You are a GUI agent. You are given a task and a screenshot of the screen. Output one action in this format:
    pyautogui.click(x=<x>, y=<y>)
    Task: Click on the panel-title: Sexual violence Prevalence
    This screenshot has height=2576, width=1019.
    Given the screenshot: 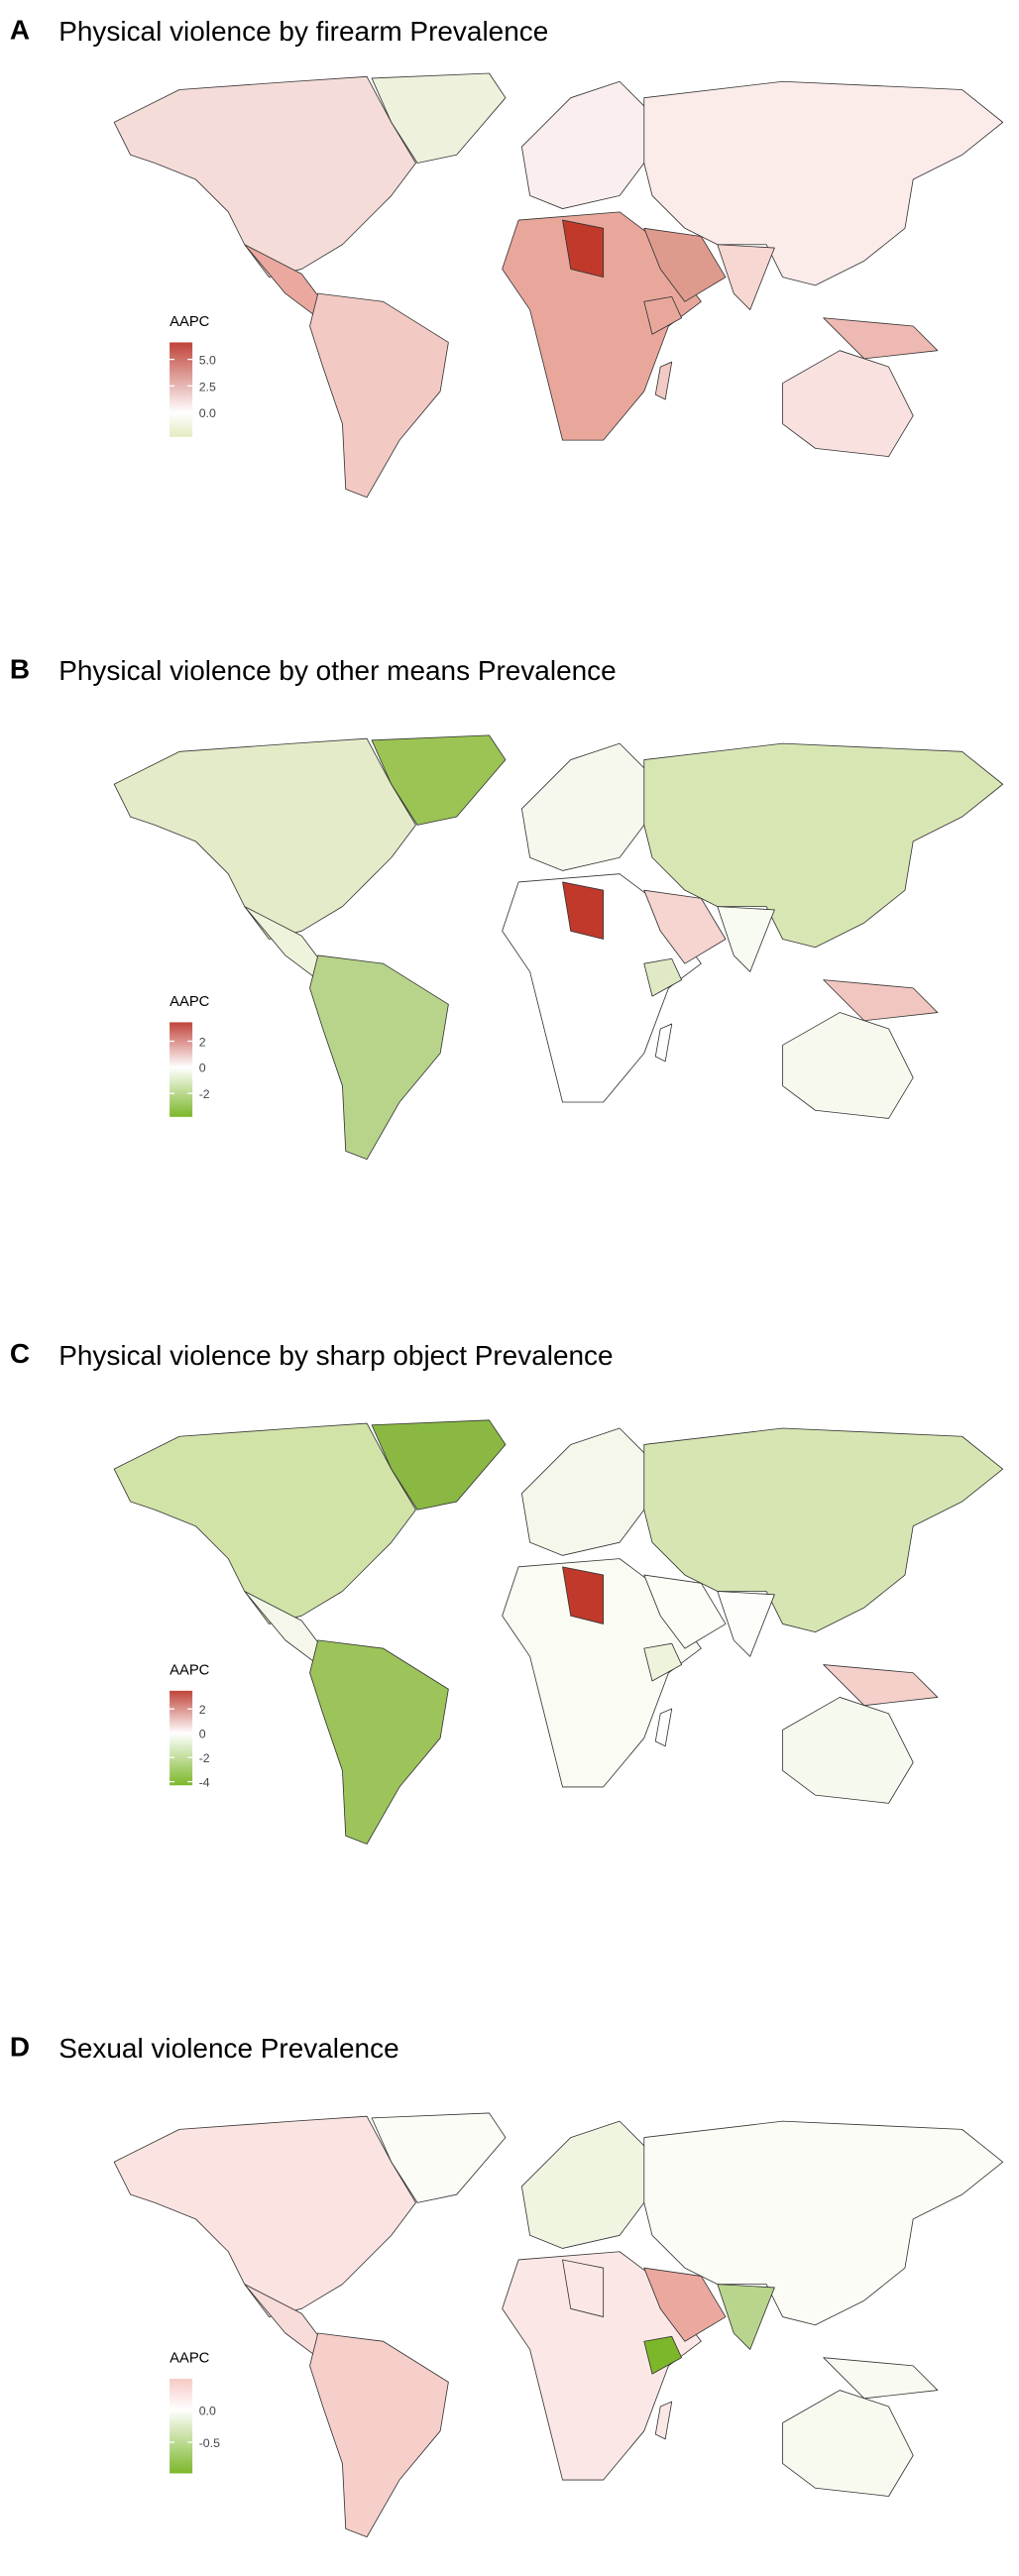 What is the action you would take?
    pyautogui.click(x=228, y=2048)
    